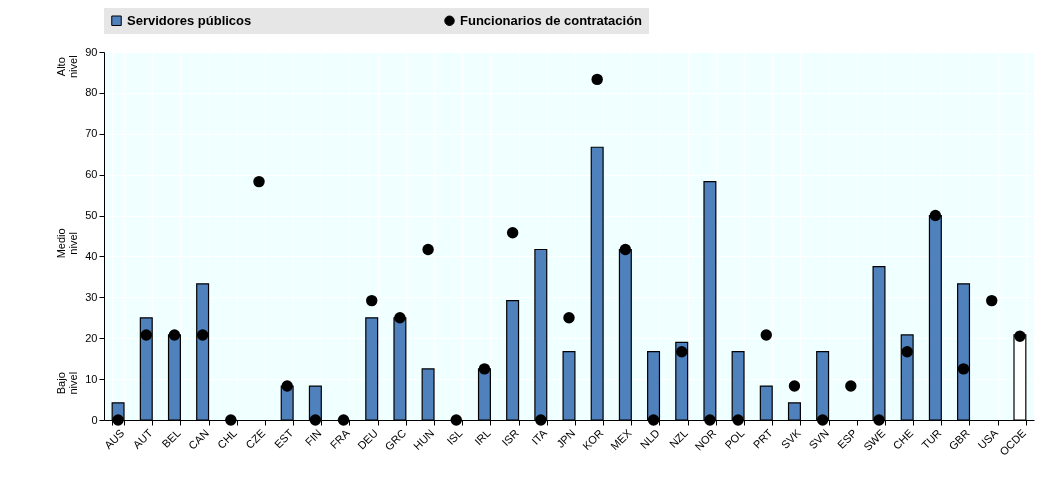 The image size is (1057, 488). I want to click on y-tick-label: 10, so click(91, 378).